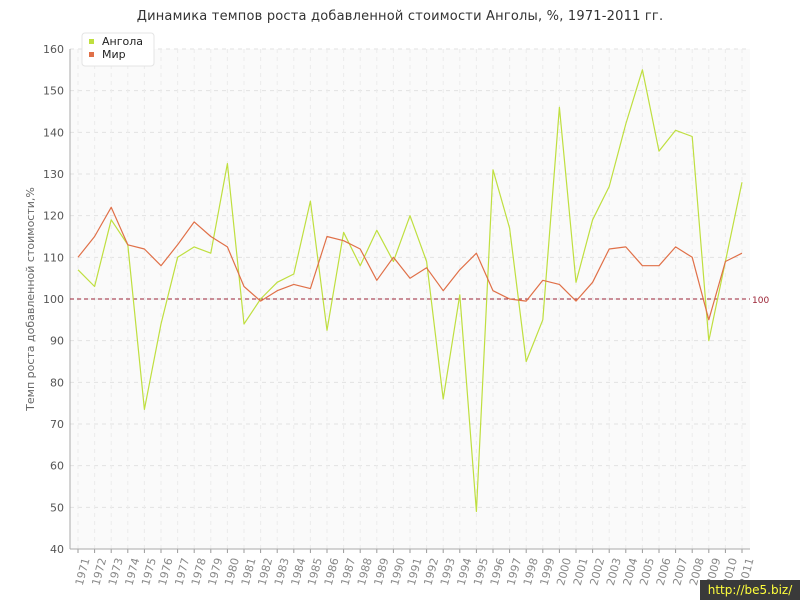 The height and width of the screenshot is (600, 800). I want to click on y-tick-label: 50, so click(57, 507).